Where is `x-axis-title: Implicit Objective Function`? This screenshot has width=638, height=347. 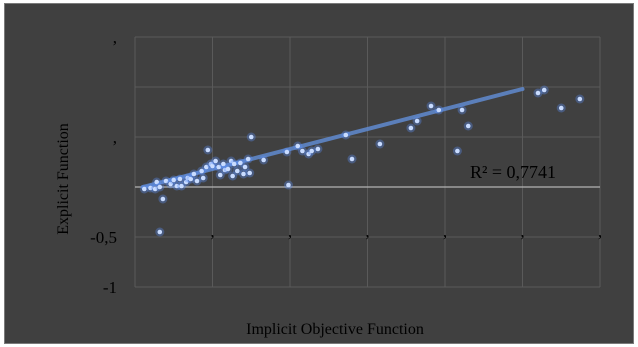
x-axis-title: Implicit Objective Function is located at coordinates (335, 329).